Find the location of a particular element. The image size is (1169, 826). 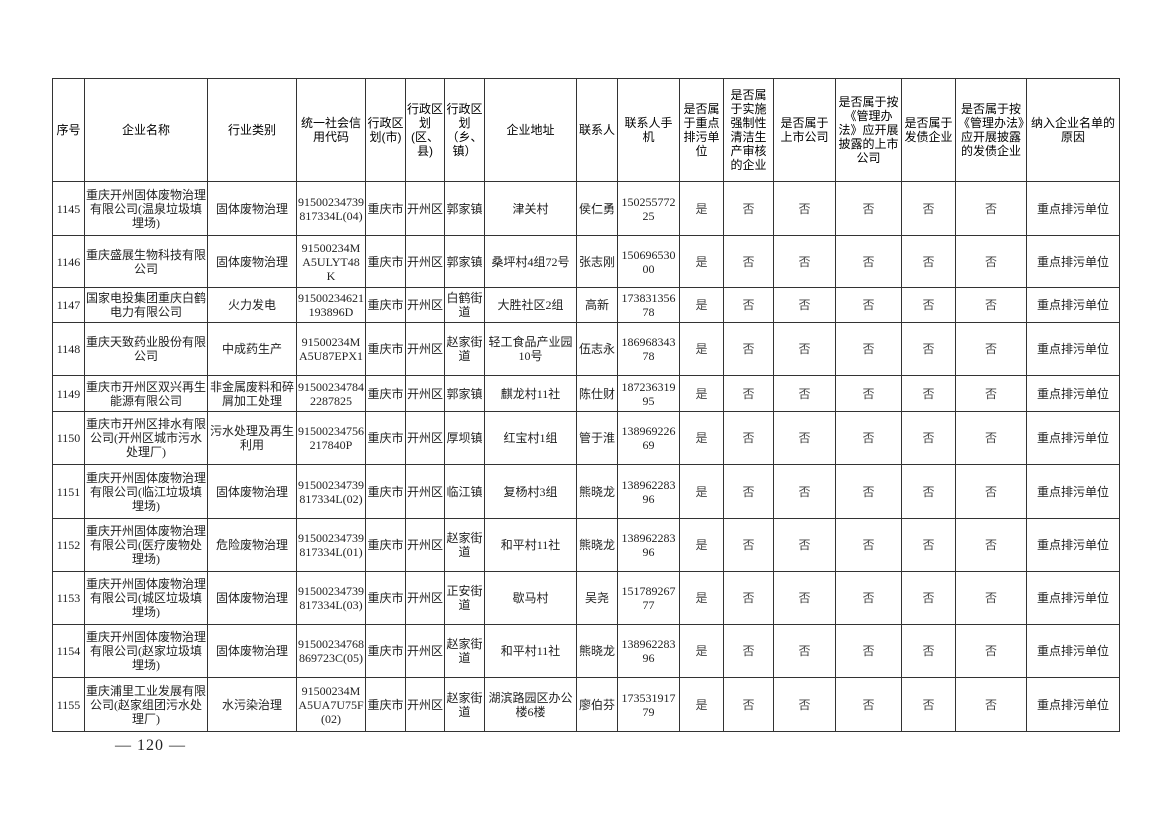

table-cell: 高新 is located at coordinates (597, 305).